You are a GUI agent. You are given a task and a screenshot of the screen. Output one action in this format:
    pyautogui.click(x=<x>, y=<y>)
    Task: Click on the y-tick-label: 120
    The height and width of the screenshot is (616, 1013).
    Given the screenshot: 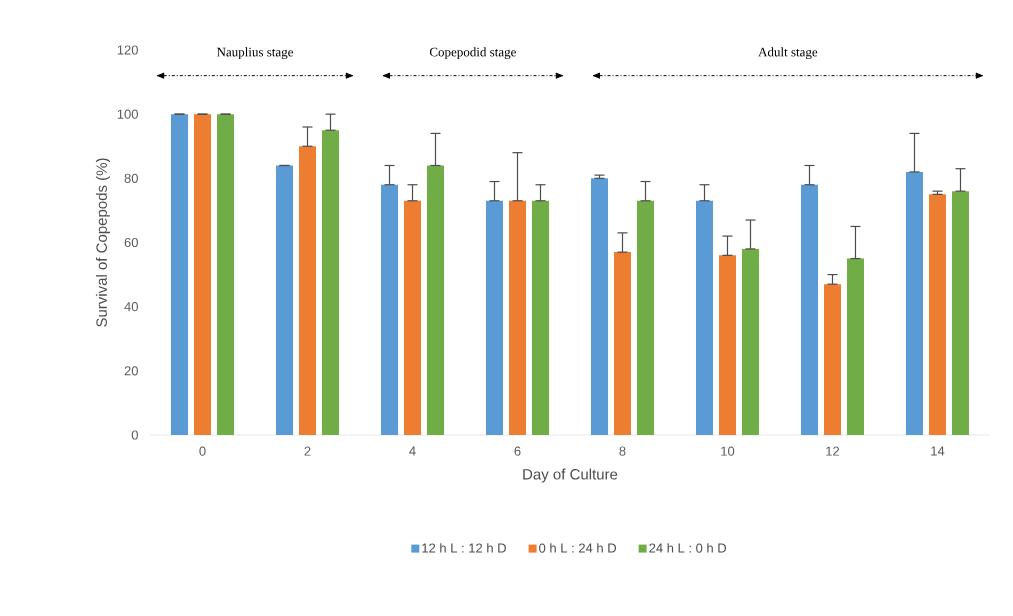 What is the action you would take?
    pyautogui.click(x=127, y=50)
    